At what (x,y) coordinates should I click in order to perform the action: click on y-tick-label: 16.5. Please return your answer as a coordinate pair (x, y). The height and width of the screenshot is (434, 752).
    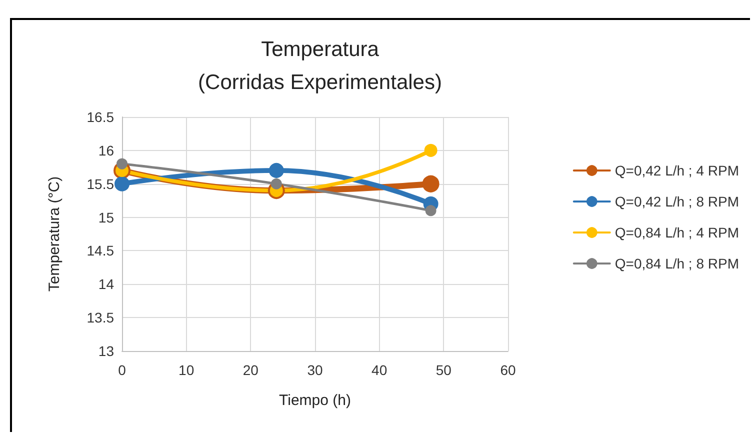
    Looking at the image, I should click on (100, 117).